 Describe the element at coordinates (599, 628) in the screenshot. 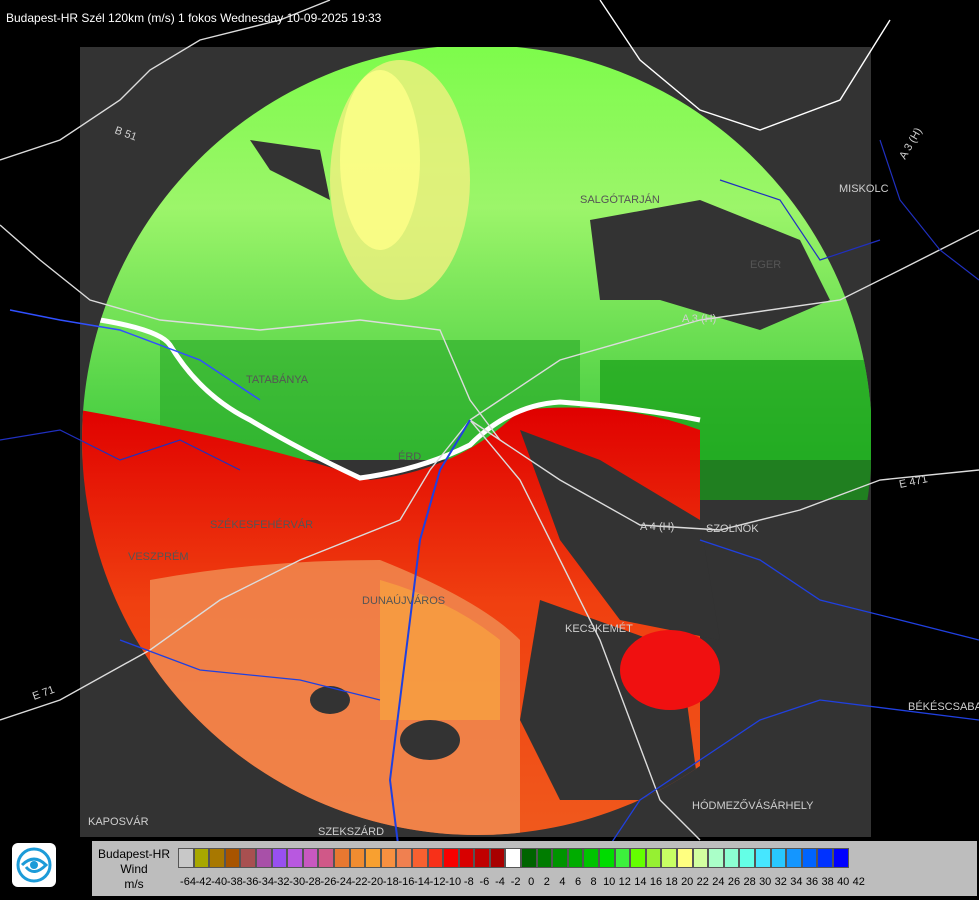

I see `label-kecskemet: KECSKEMÉT` at that location.